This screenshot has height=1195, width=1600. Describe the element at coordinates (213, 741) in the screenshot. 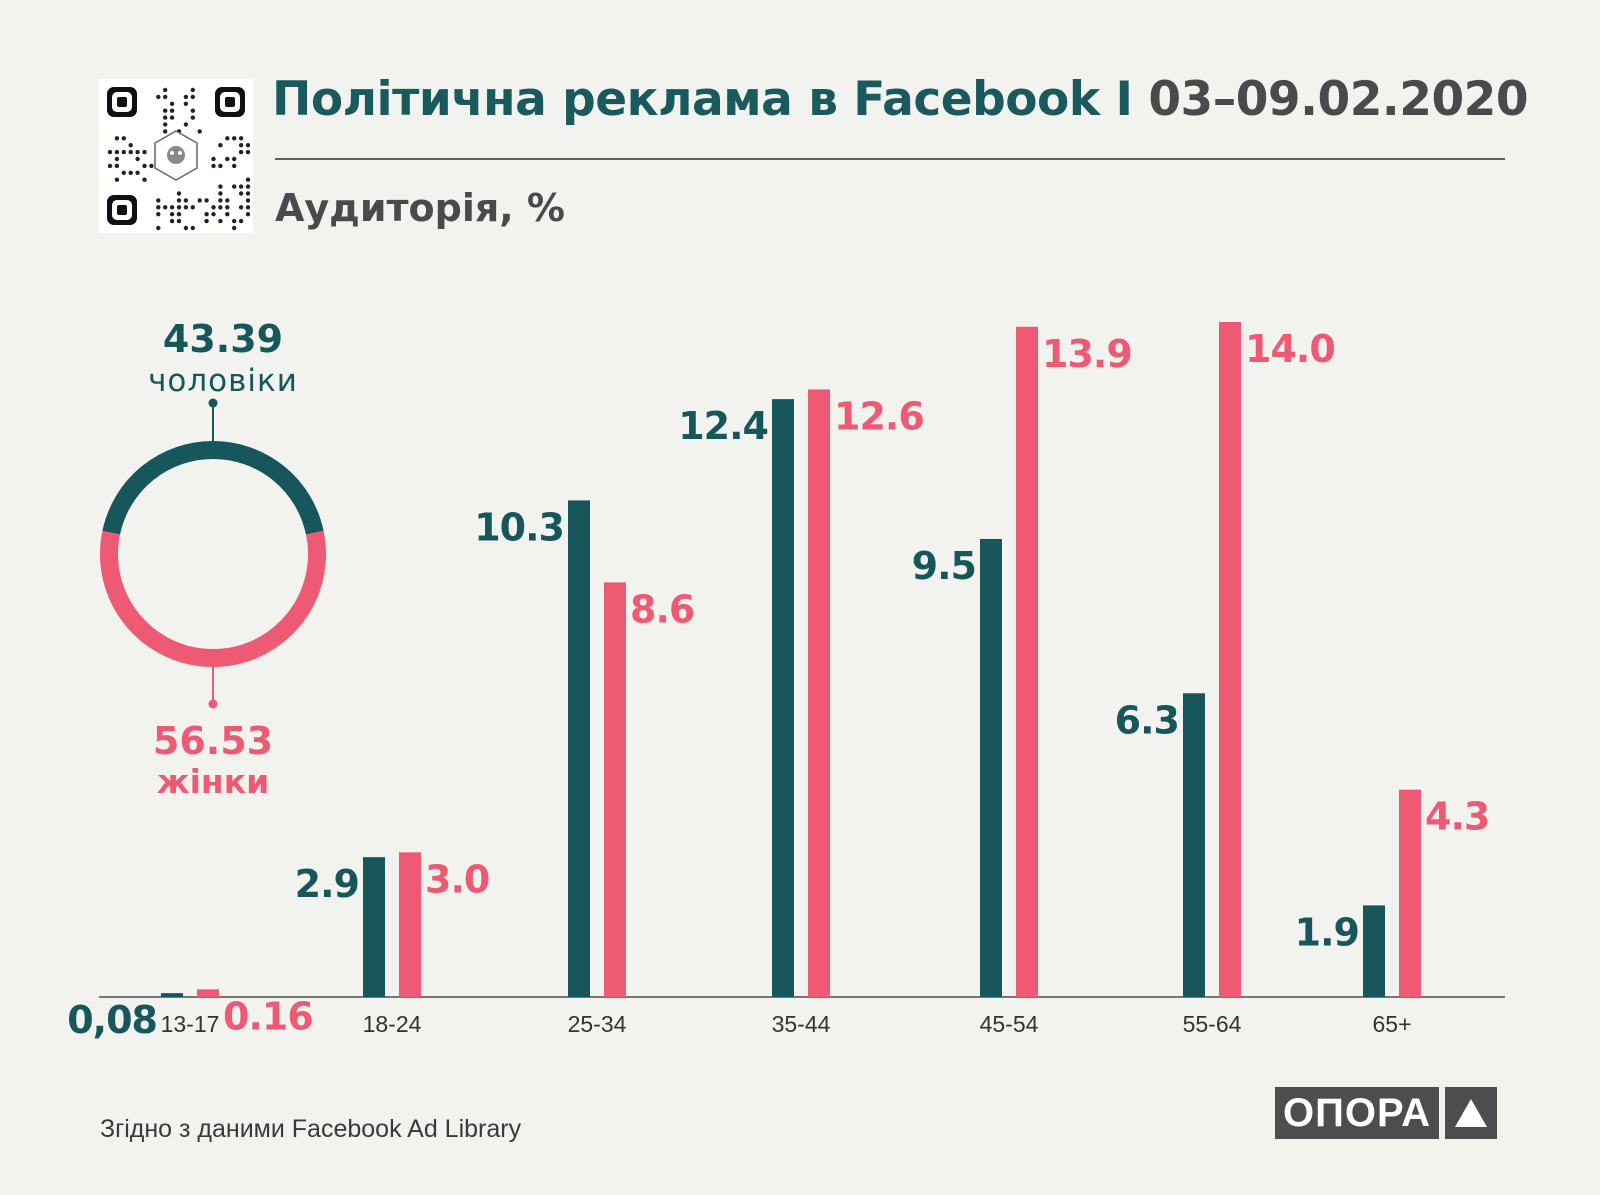

I see `donut-value-women: 56.53` at that location.